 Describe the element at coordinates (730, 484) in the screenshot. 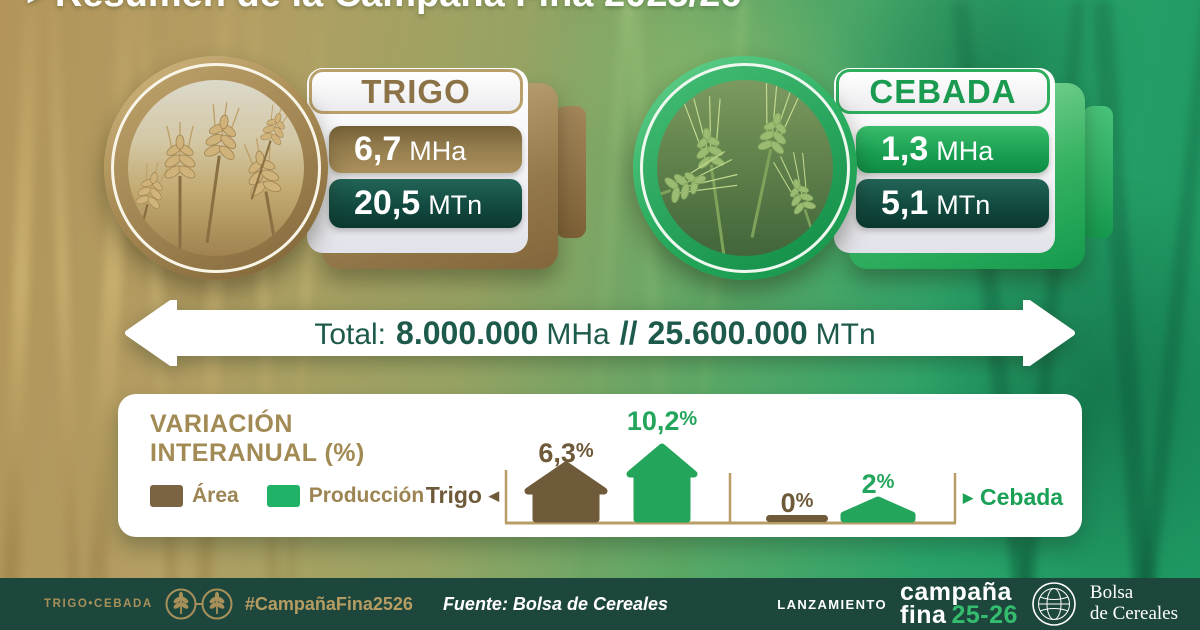

I see `variation-bar-chart` at that location.